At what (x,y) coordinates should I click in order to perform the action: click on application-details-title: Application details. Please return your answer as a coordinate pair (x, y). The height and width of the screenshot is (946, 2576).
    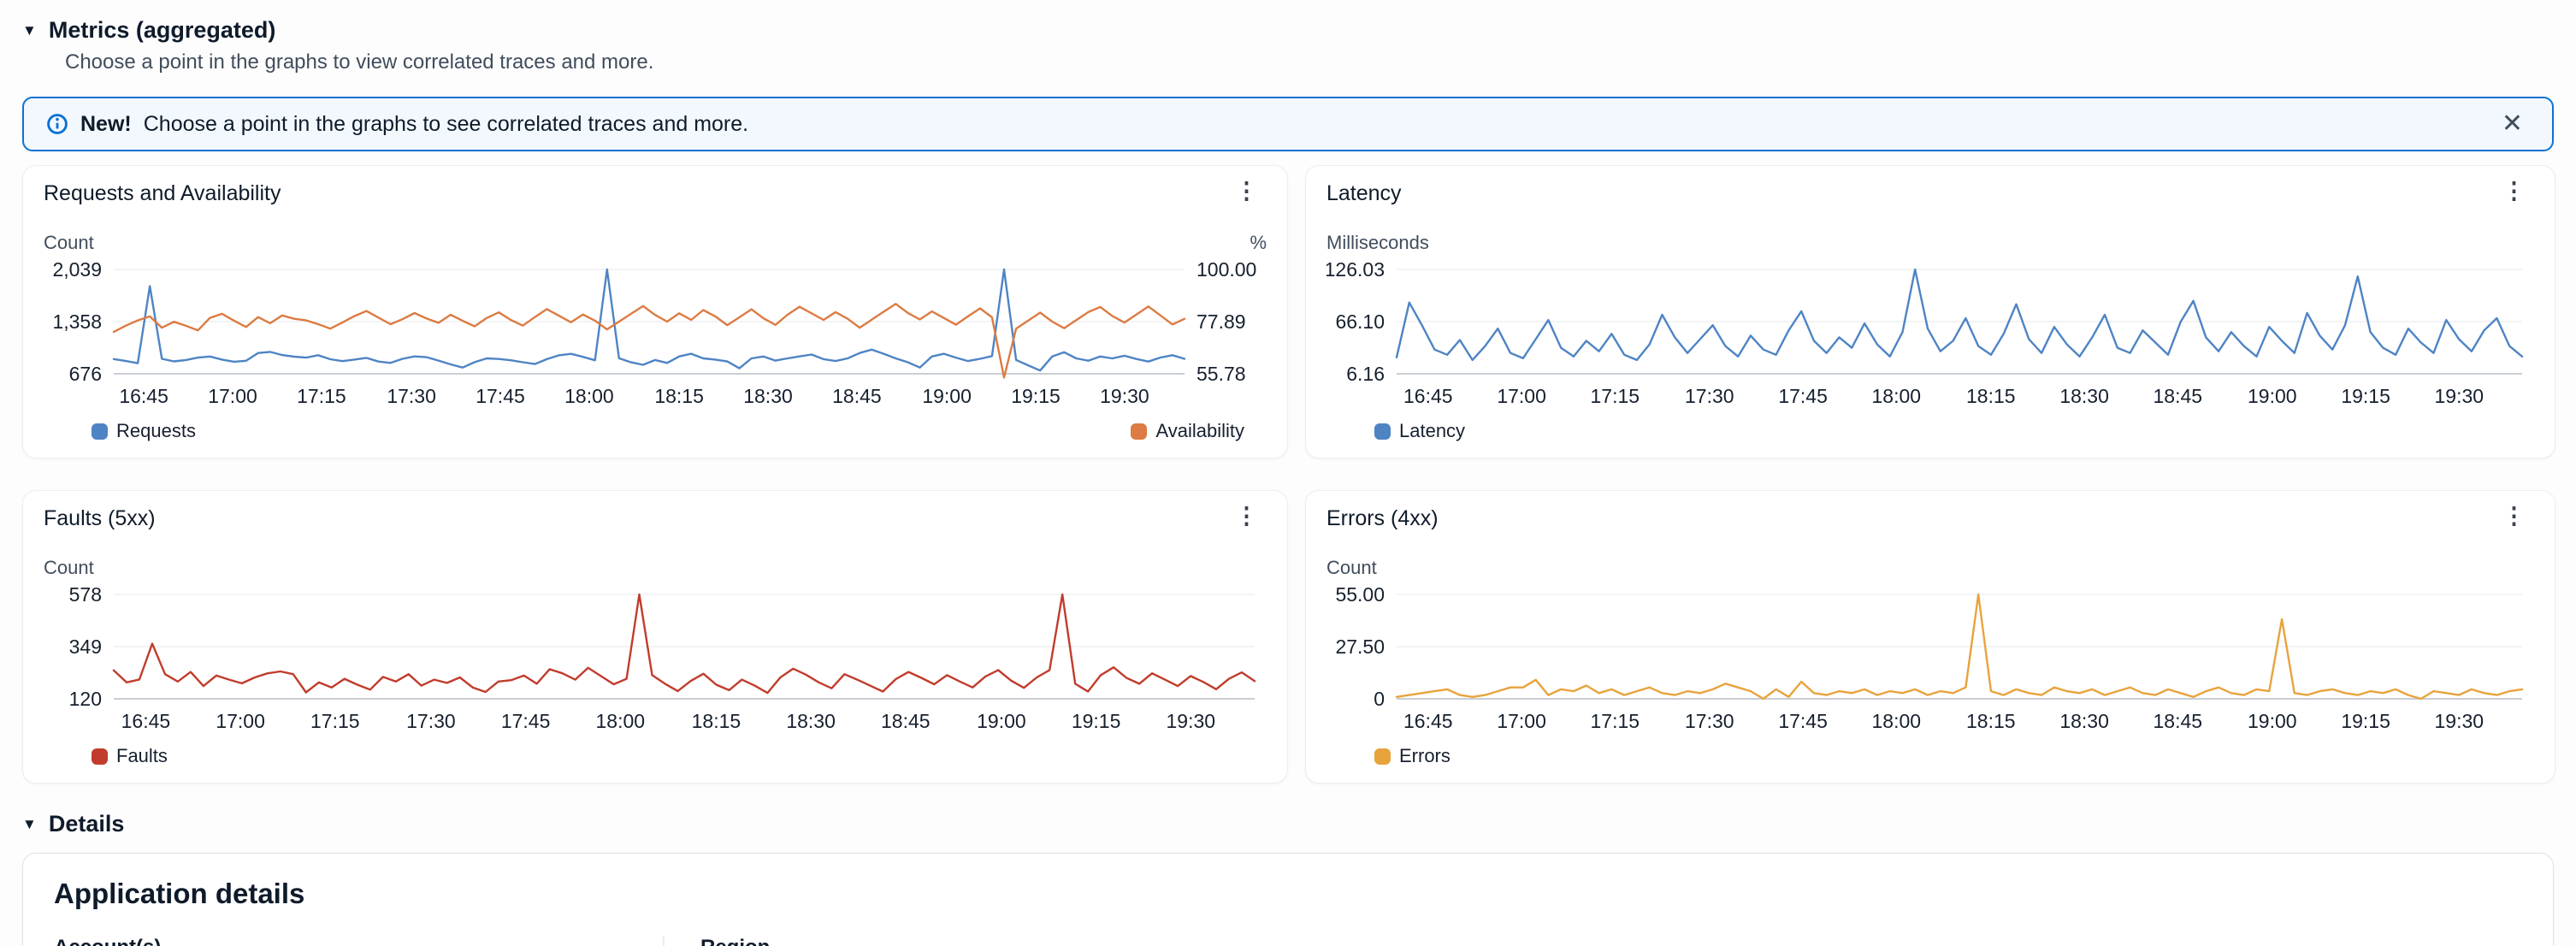
    Looking at the image, I should click on (179, 893).